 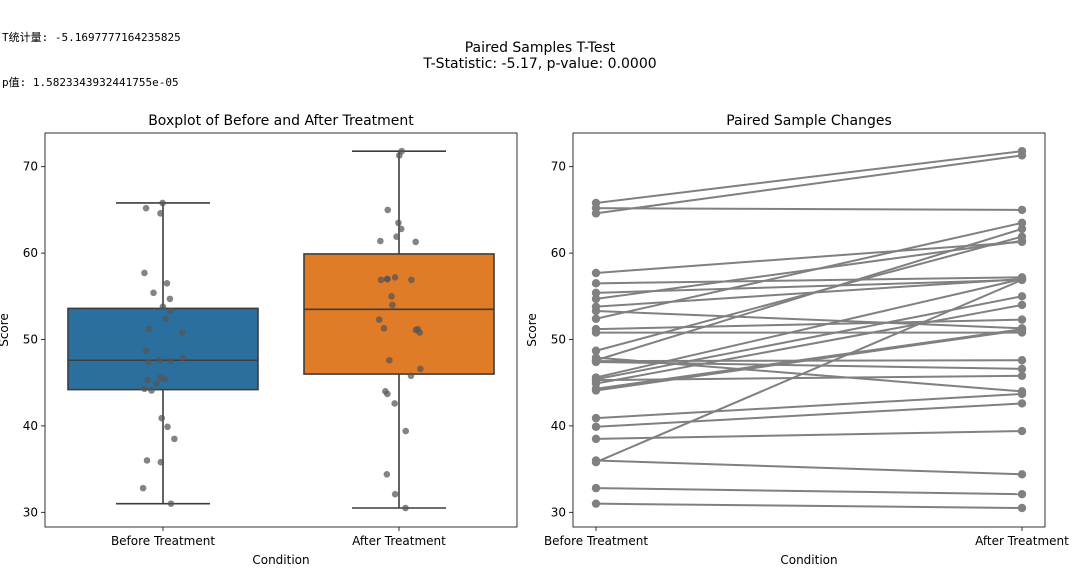 I want to click on t-value: -5.1697777164235825, so click(x=117, y=37).